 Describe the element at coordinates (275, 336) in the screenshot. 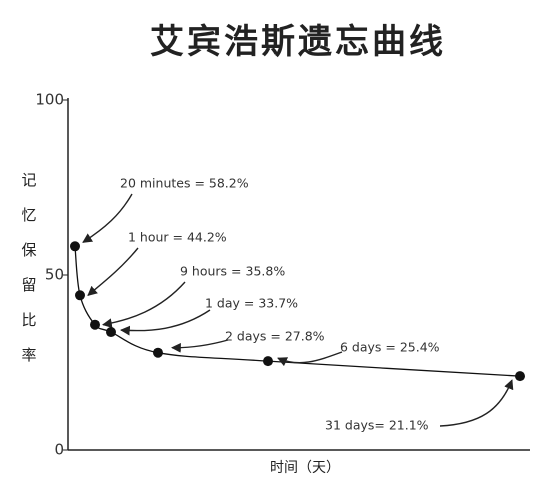

I see `data-label: 2 days = 27.8%` at that location.